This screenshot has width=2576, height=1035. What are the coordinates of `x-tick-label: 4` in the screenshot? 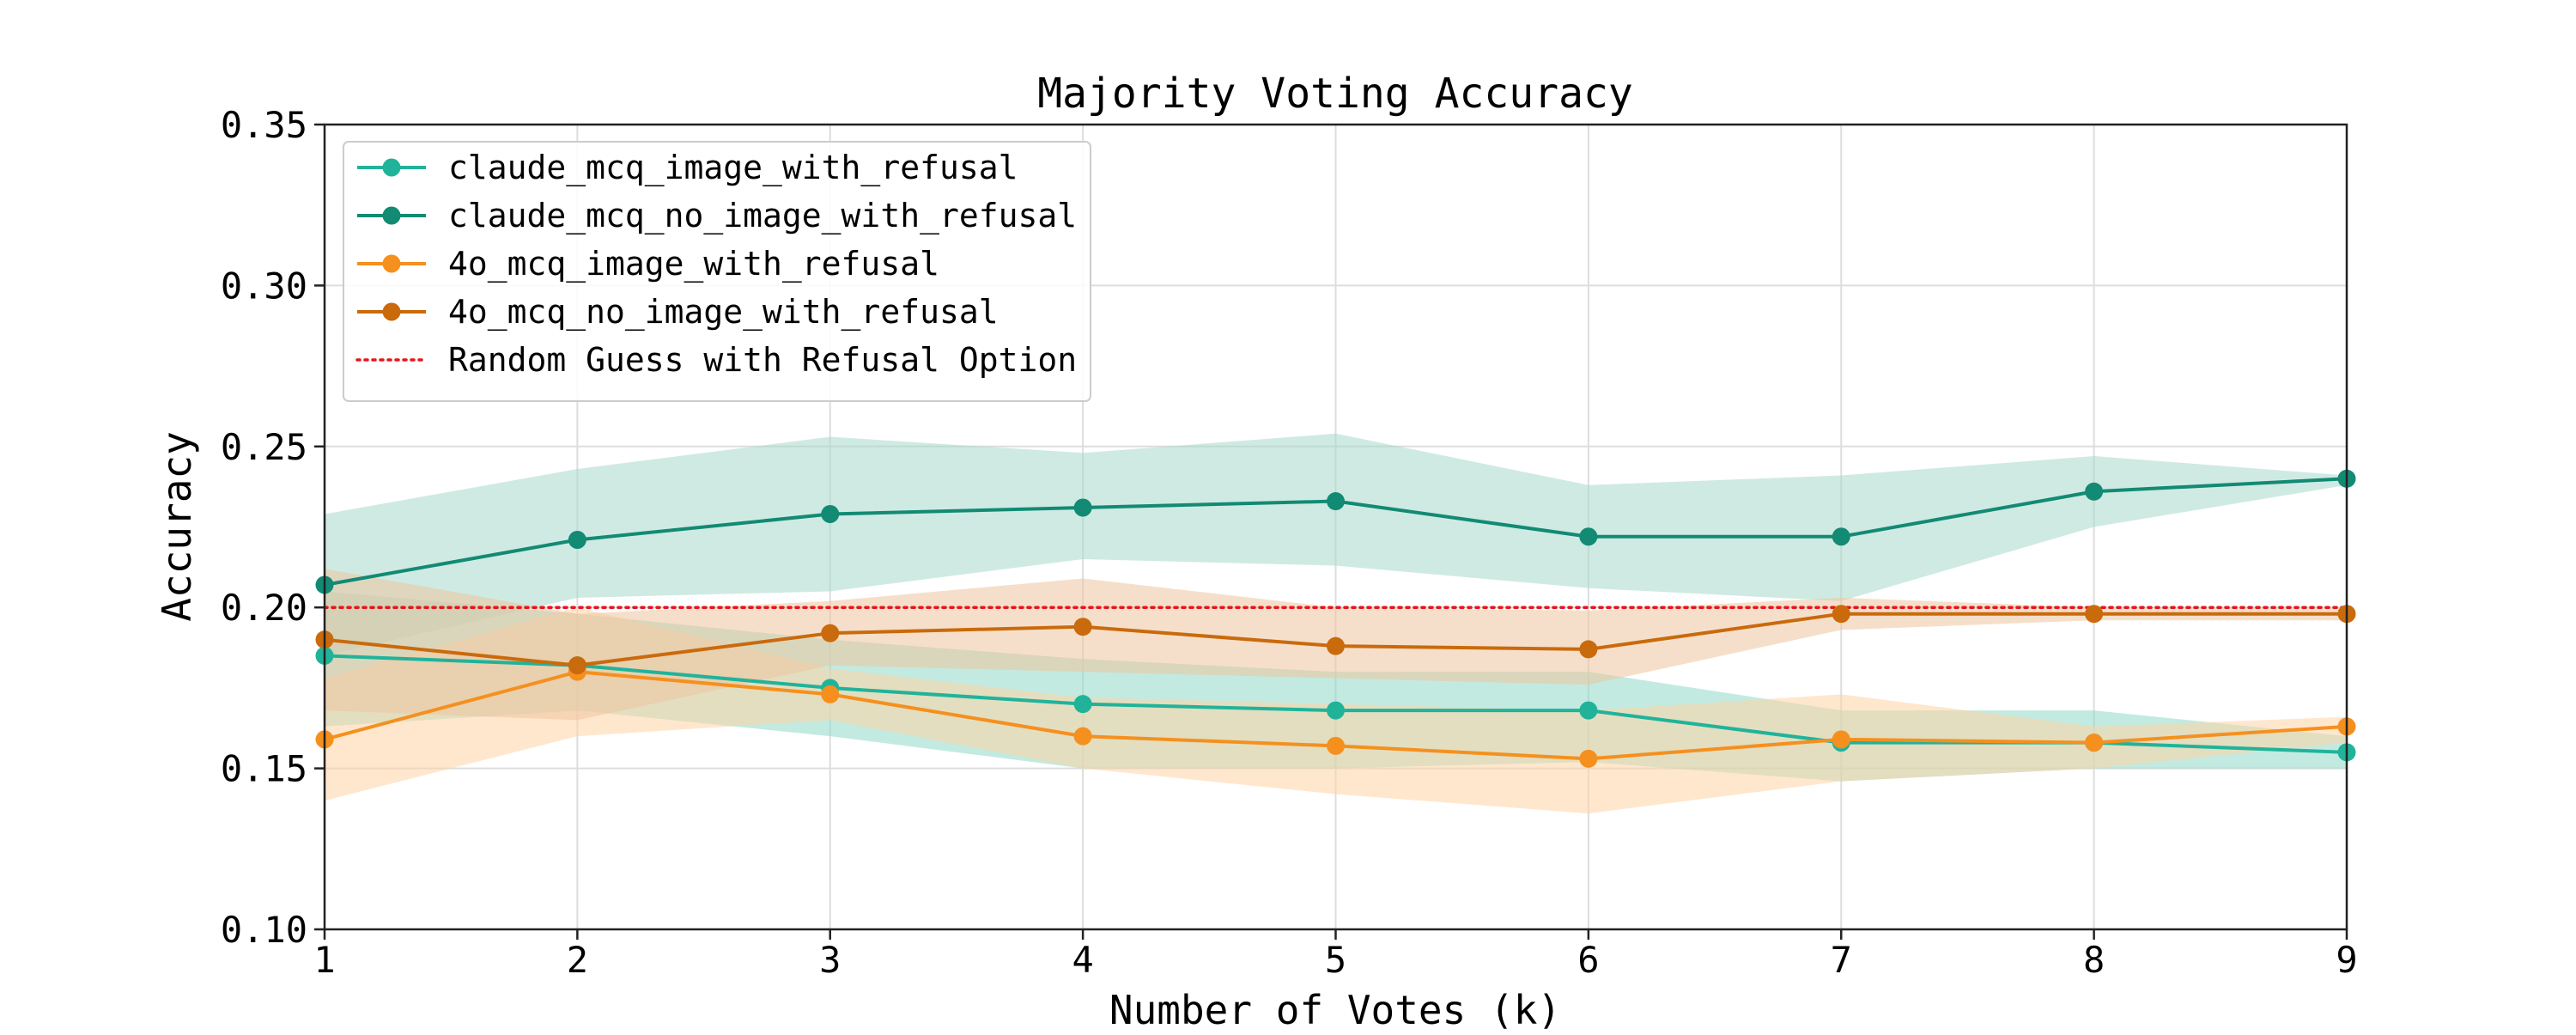 It's located at (1082, 960).